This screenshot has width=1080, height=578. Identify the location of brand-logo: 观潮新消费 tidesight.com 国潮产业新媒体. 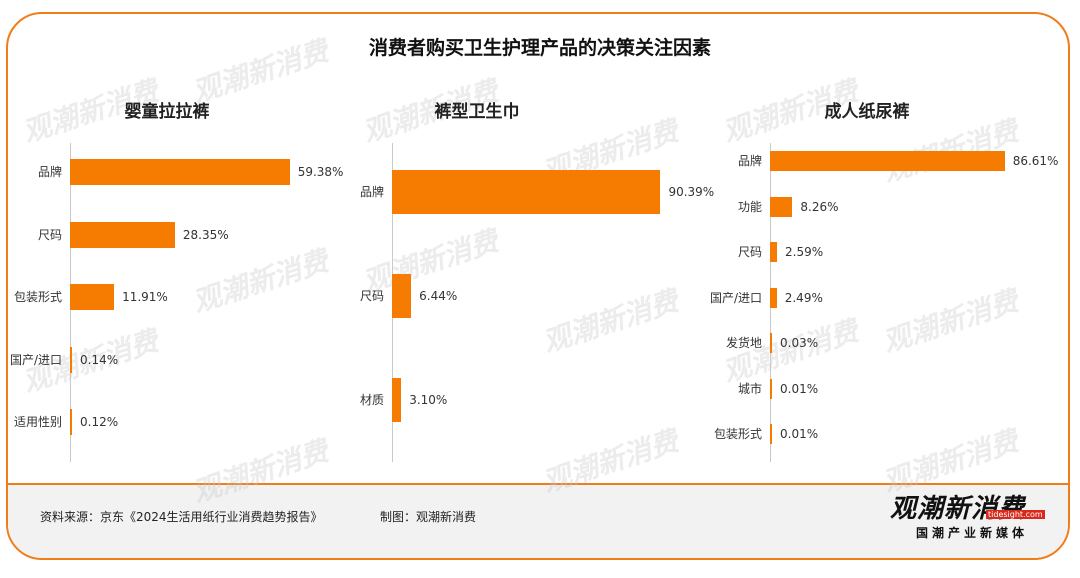
(975, 518).